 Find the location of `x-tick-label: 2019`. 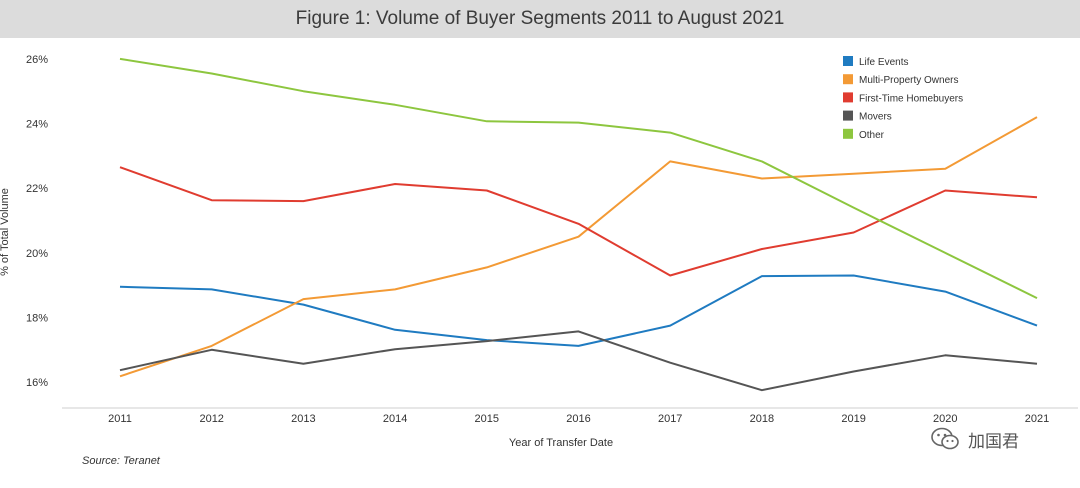

x-tick-label: 2019 is located at coordinates (853, 419).